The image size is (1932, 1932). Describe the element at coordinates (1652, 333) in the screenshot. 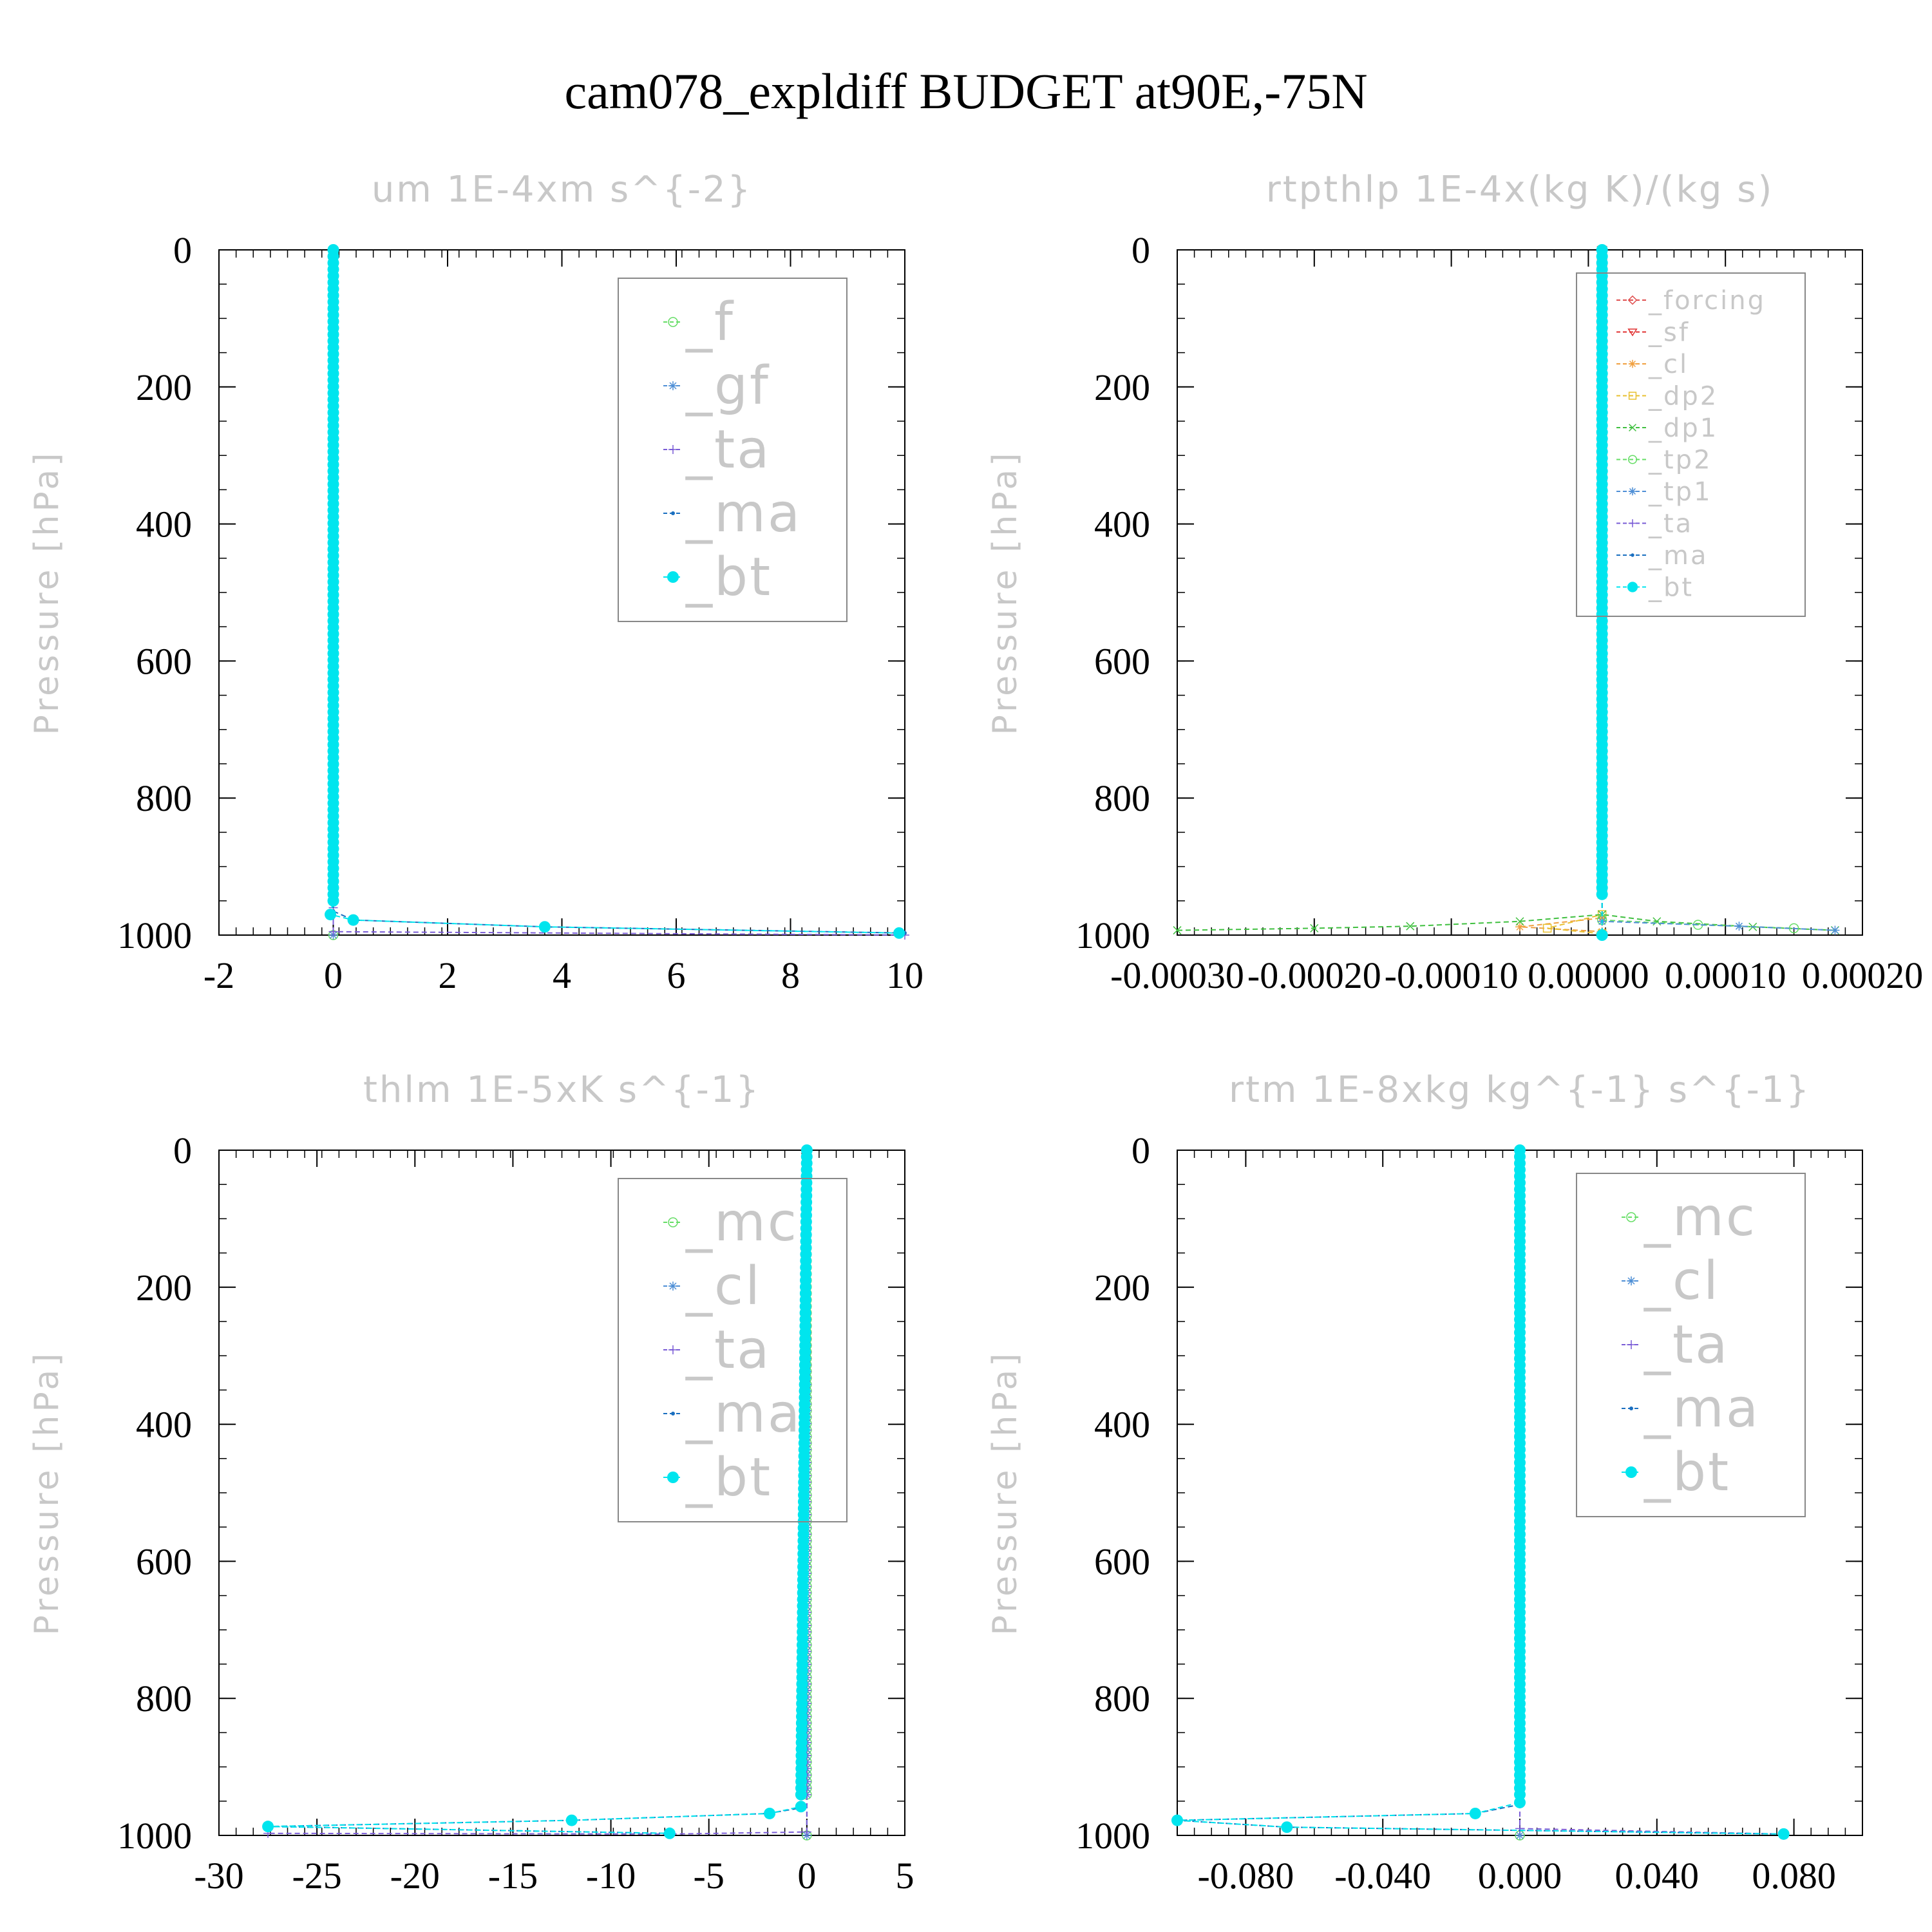

I see `legend-item-sf: _sf` at that location.